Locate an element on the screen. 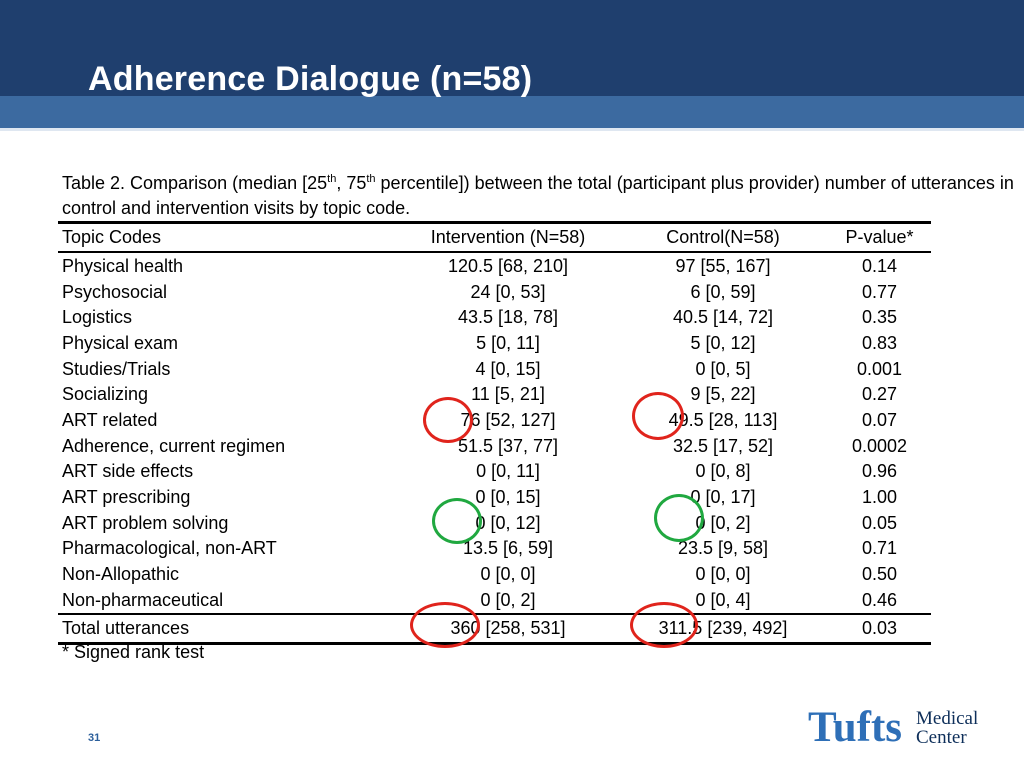 This screenshot has width=1024, height=768. table-row: Non-Allopathic 0 [0, 0] 0 [0, 0] 0.50 is located at coordinates (494, 574).